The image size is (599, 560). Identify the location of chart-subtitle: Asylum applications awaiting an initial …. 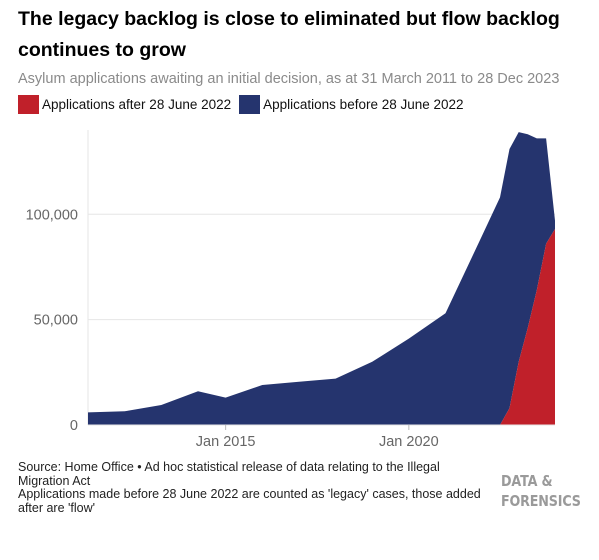
(289, 79).